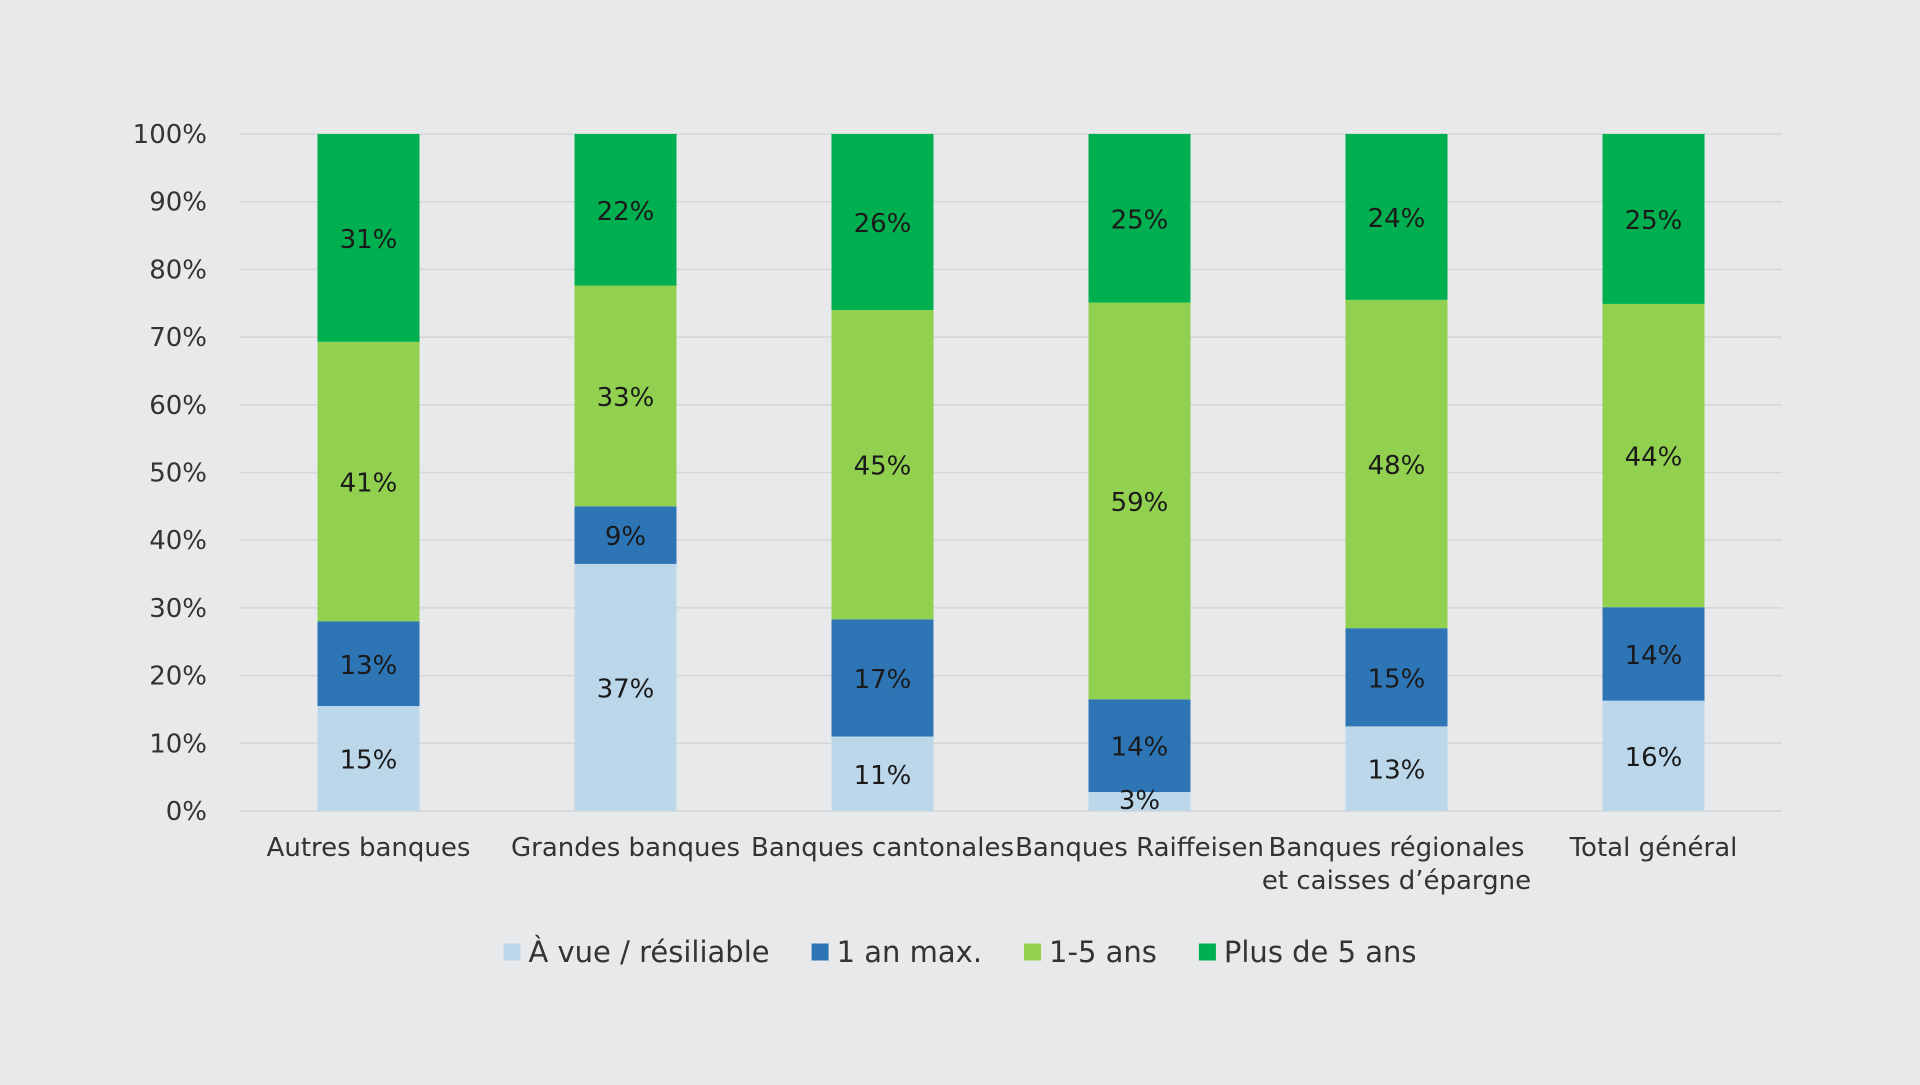  I want to click on data-label: 16%, so click(1654, 758).